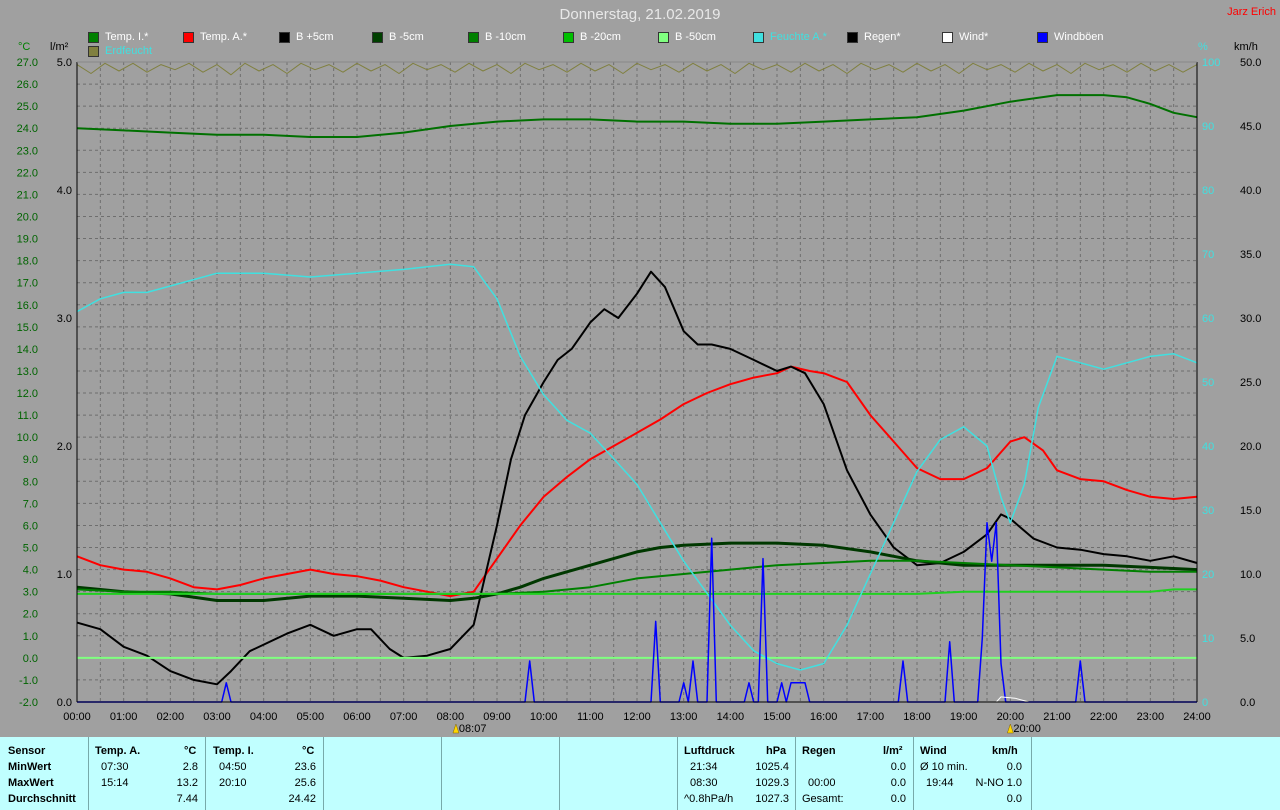  I want to click on time-tick-label: 04:00, so click(264, 717).